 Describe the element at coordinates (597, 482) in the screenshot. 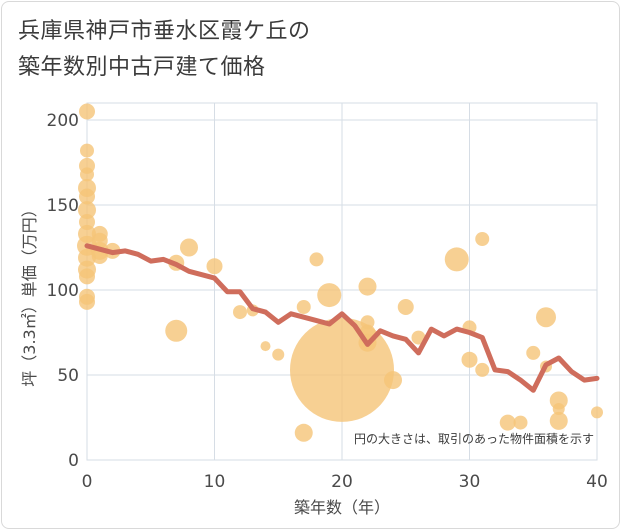

I see `x-tick-label: 40` at that location.